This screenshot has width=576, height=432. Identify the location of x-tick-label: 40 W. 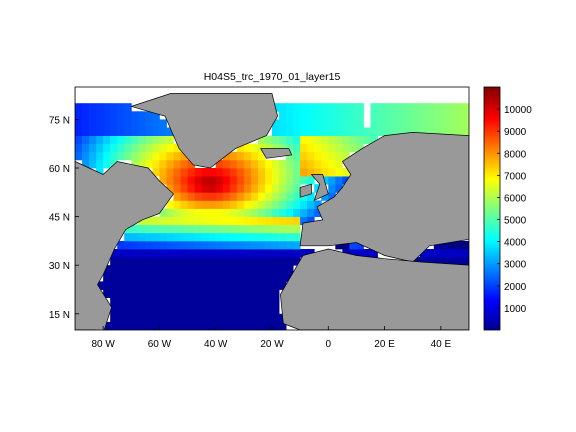
(216, 344).